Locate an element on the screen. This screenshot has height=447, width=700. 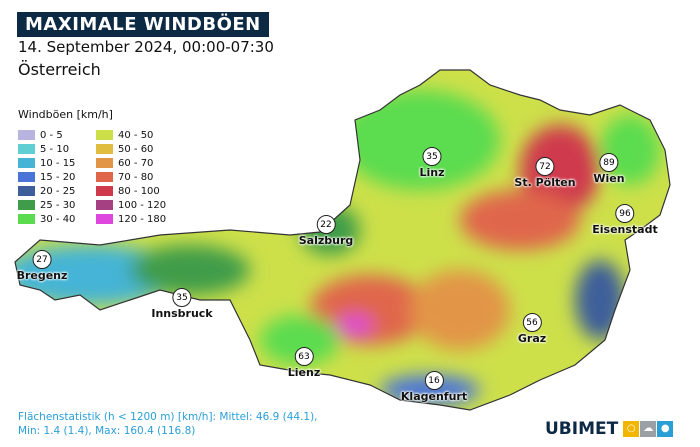
city-name: Salzburg is located at coordinates (326, 240).